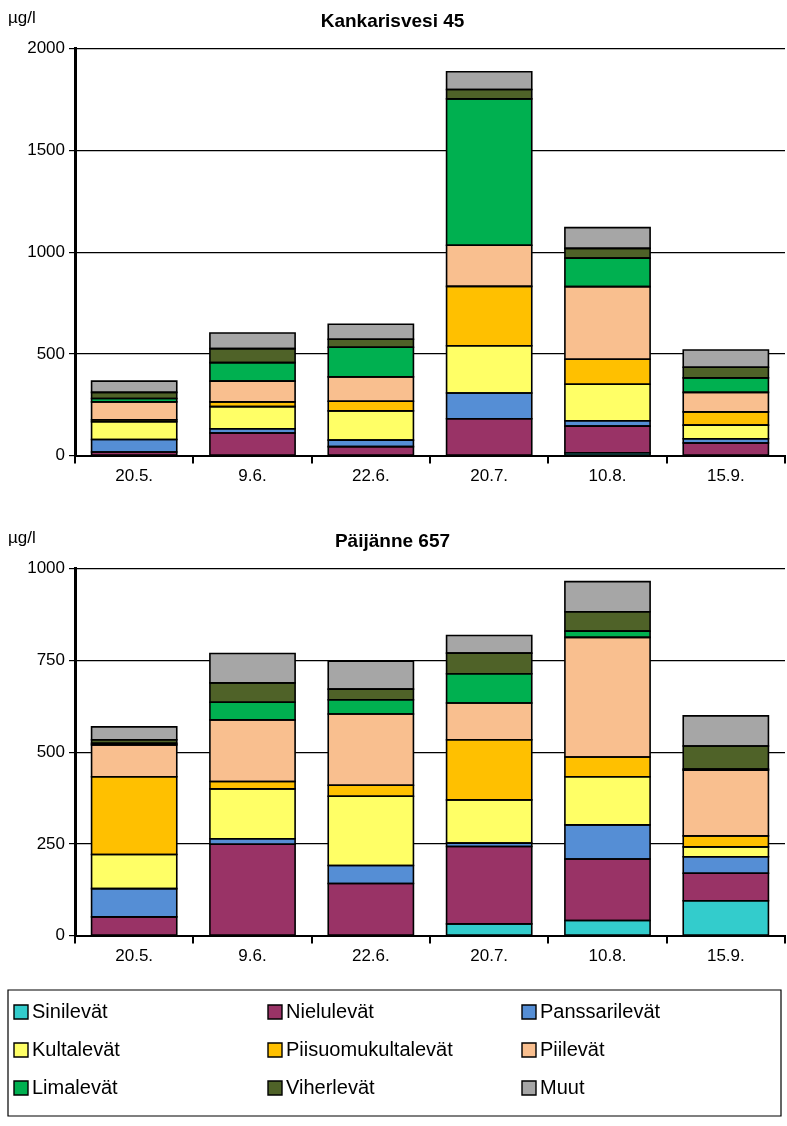 The image size is (787, 1126). I want to click on legend-label: Muut, so click(562, 1086).